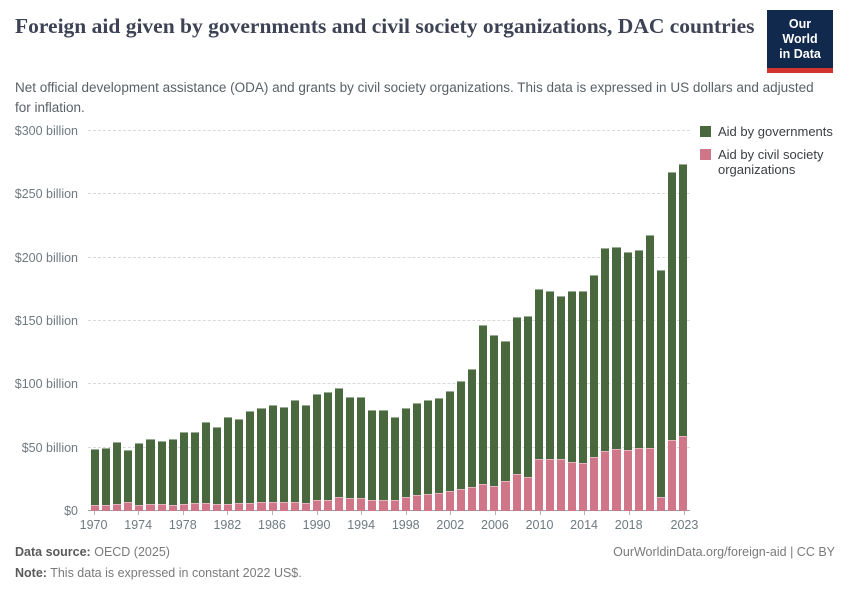 This screenshot has width=850, height=600. I want to click on bar-2000, so click(427, 455).